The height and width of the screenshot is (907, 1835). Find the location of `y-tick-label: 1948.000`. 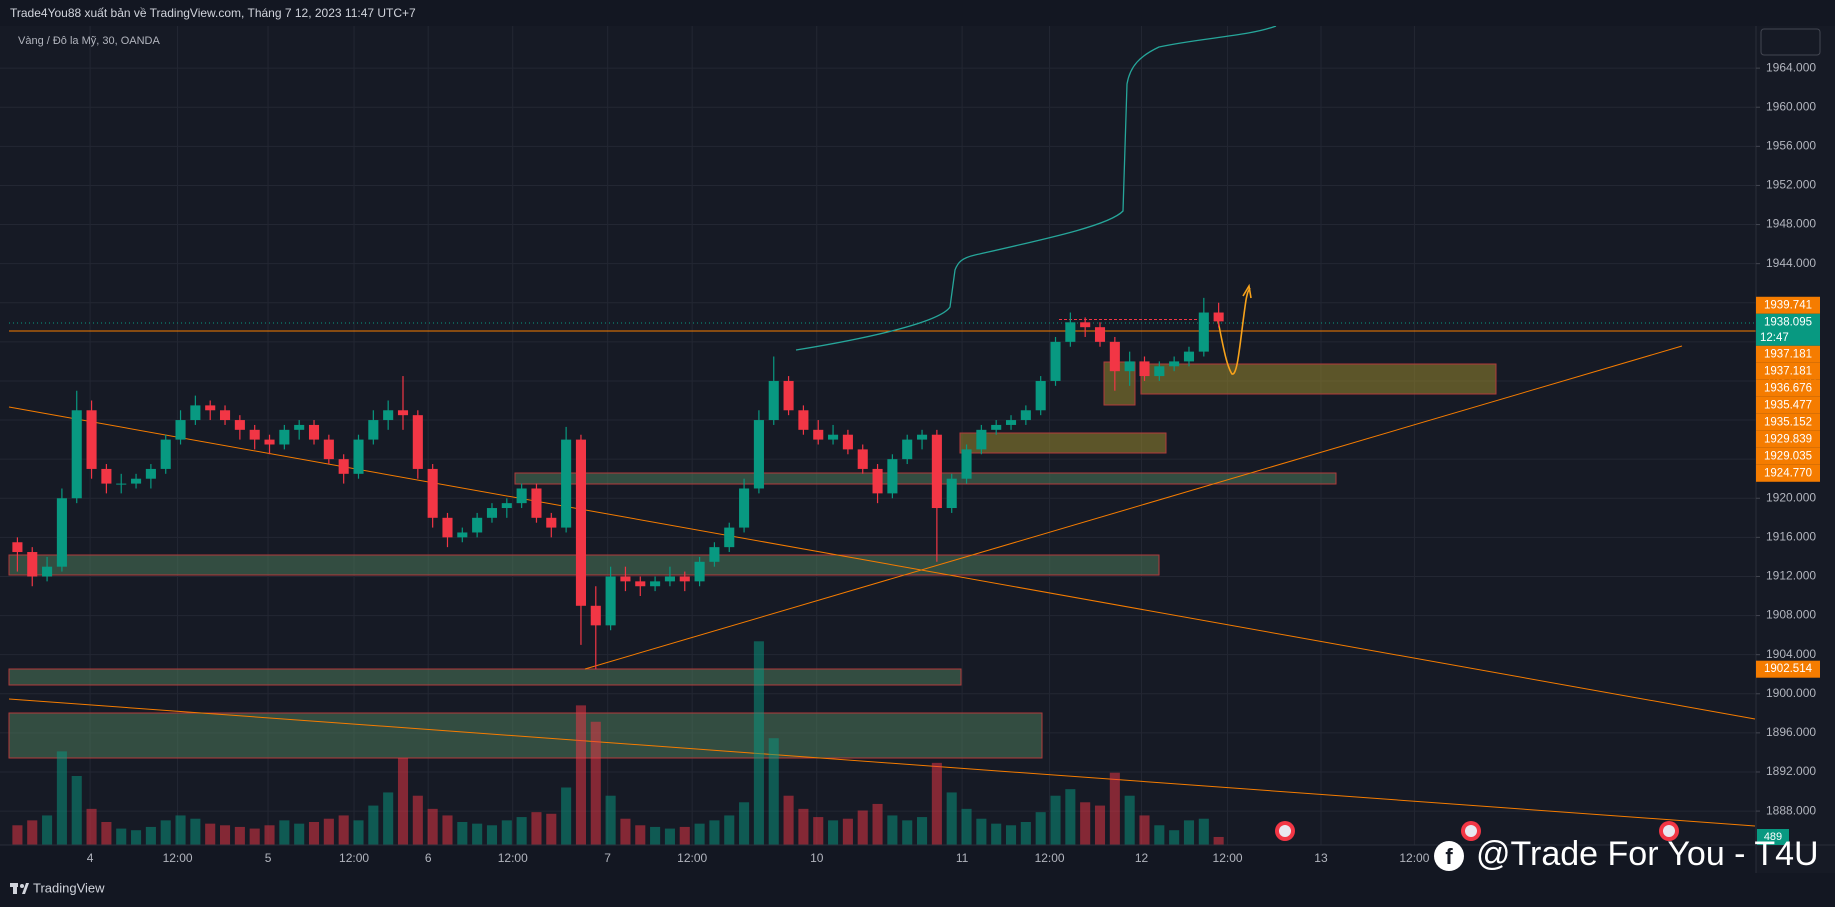

y-tick-label: 1948.000 is located at coordinates (1791, 224).